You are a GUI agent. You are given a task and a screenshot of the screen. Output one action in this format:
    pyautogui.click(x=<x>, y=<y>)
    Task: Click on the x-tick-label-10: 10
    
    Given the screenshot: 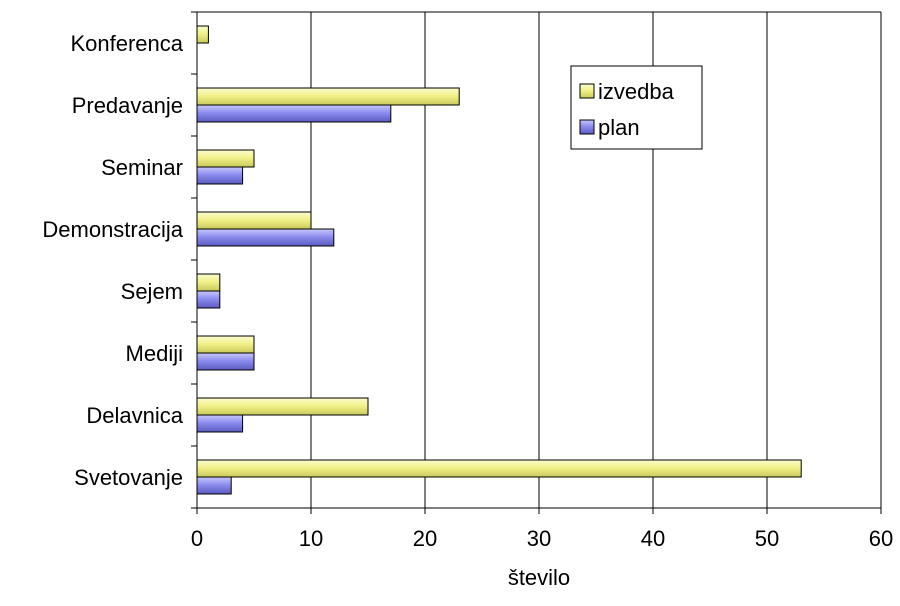 What is the action you would take?
    pyautogui.click(x=311, y=538)
    